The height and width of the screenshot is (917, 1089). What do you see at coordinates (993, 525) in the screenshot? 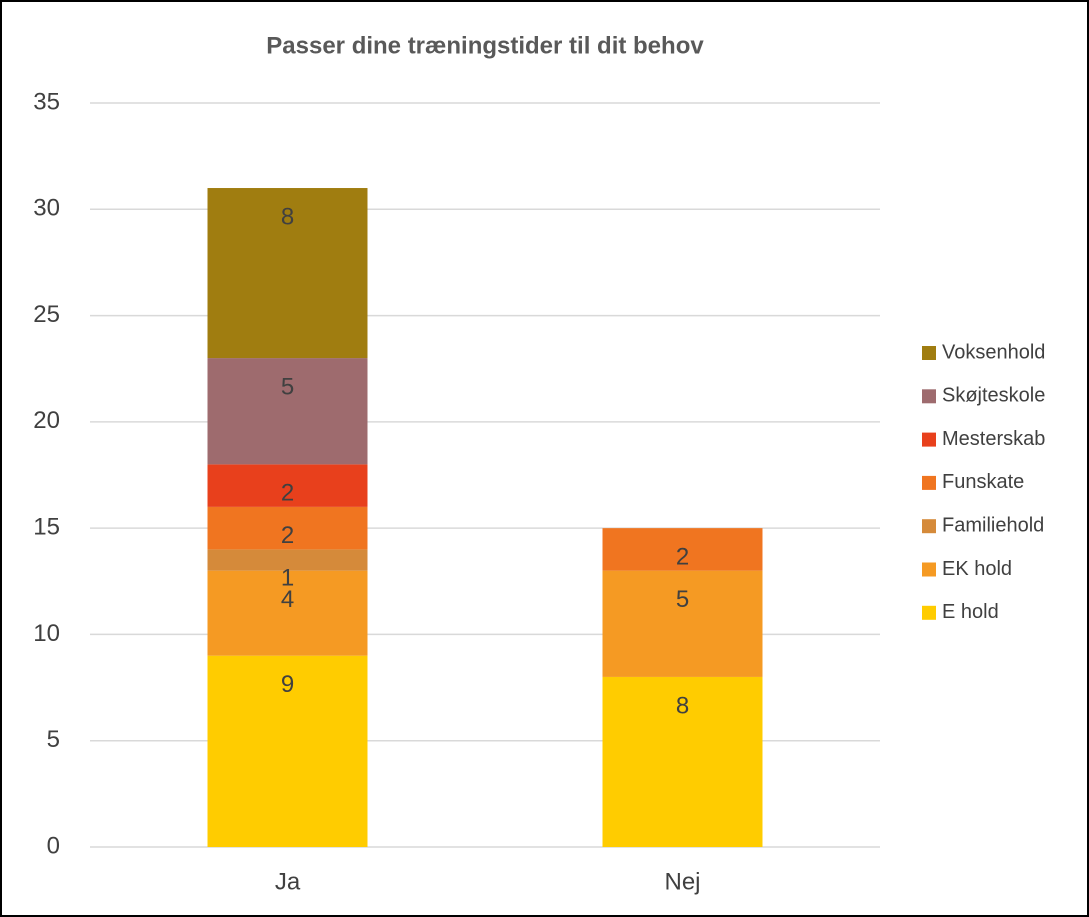
I see `legend-label: Familiehold` at bounding box center [993, 525].